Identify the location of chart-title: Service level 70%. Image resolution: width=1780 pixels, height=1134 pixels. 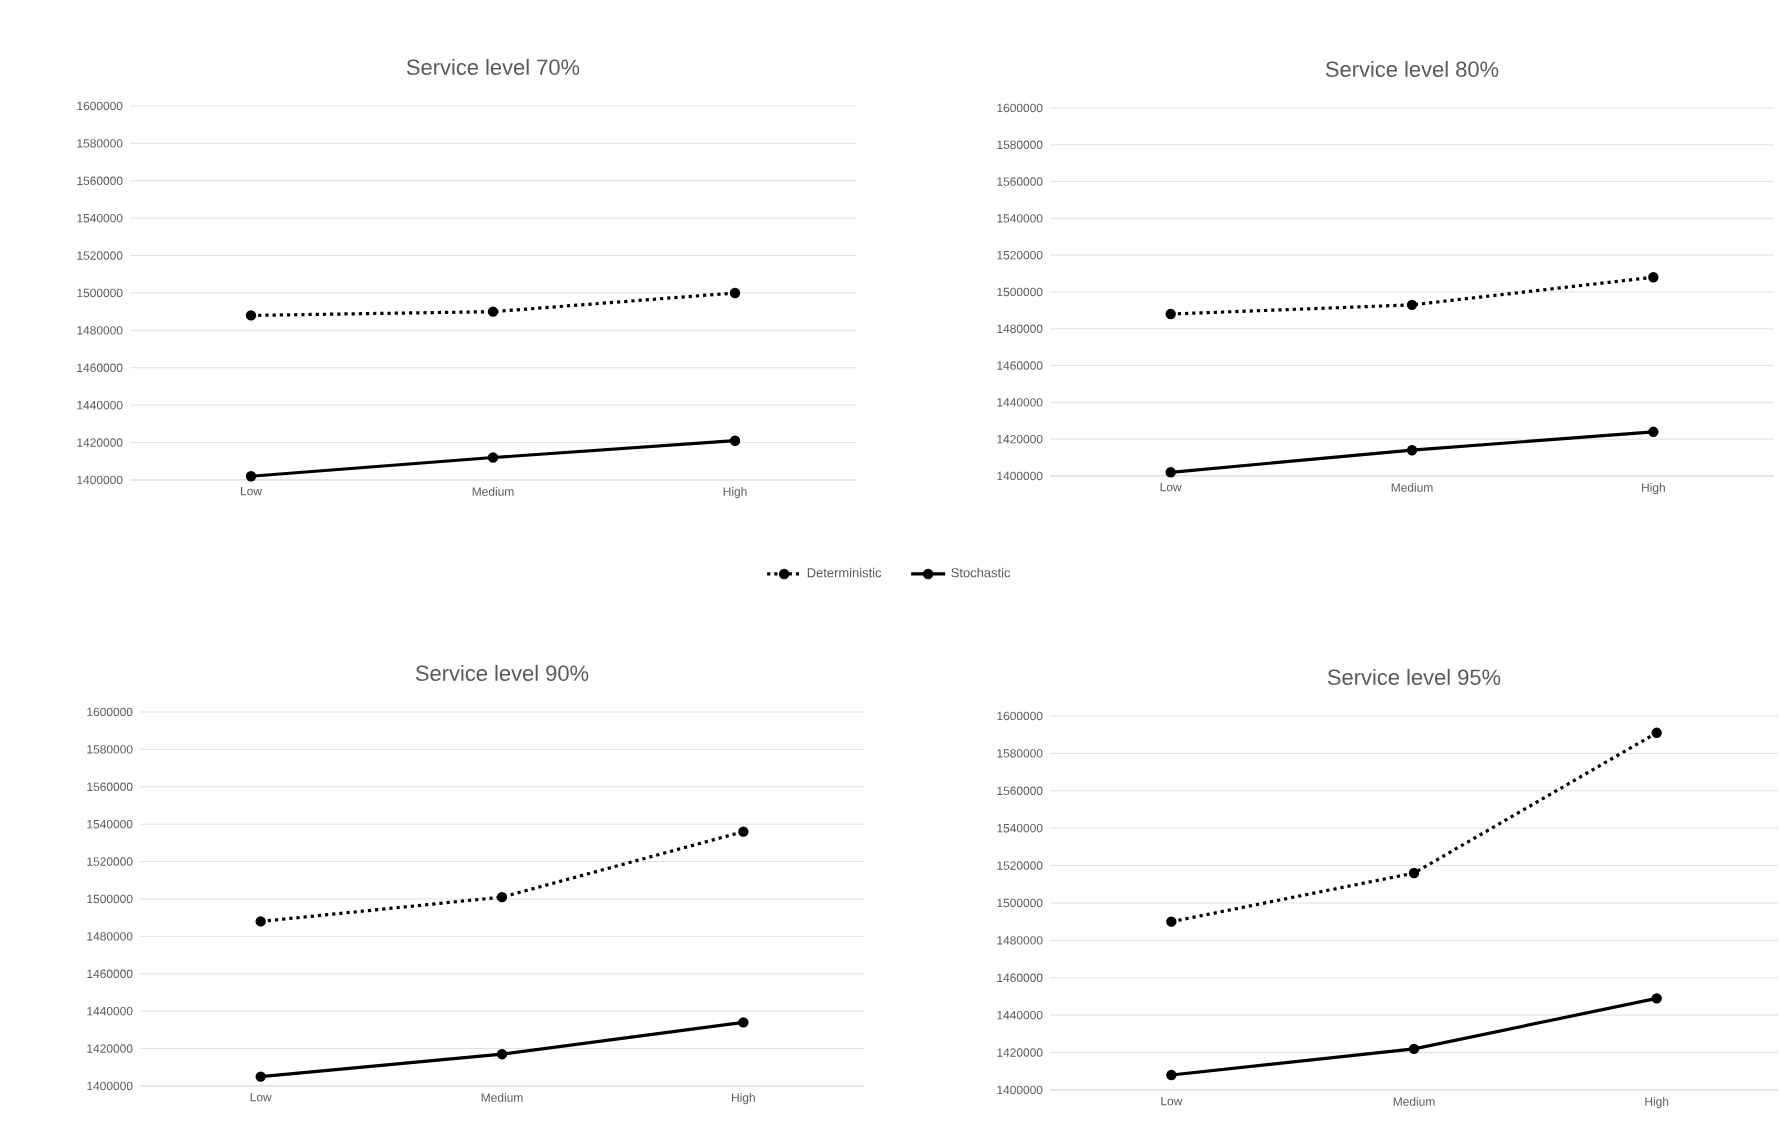
(493, 66).